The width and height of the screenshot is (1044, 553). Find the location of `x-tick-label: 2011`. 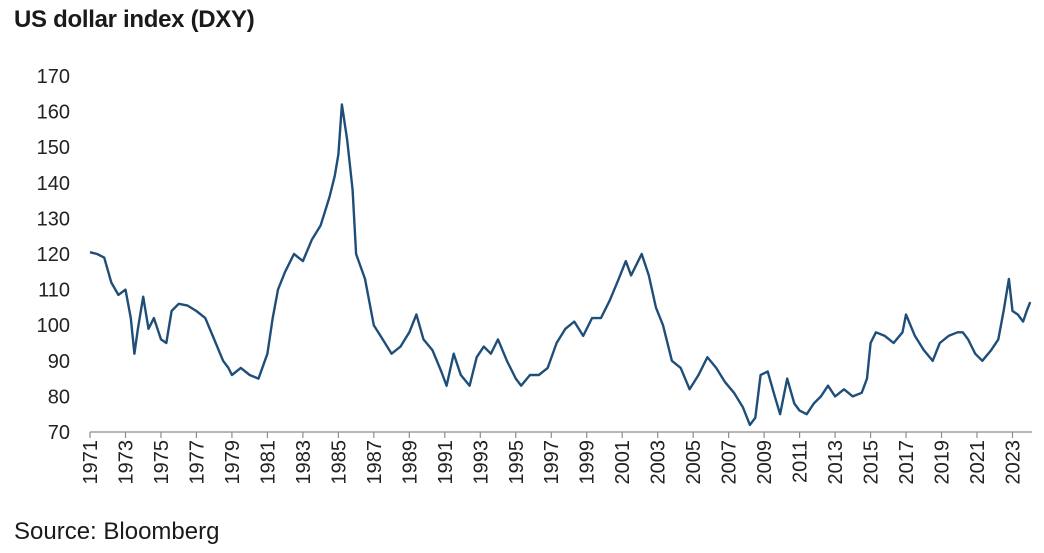

x-tick-label: 2011 is located at coordinates (801, 461).